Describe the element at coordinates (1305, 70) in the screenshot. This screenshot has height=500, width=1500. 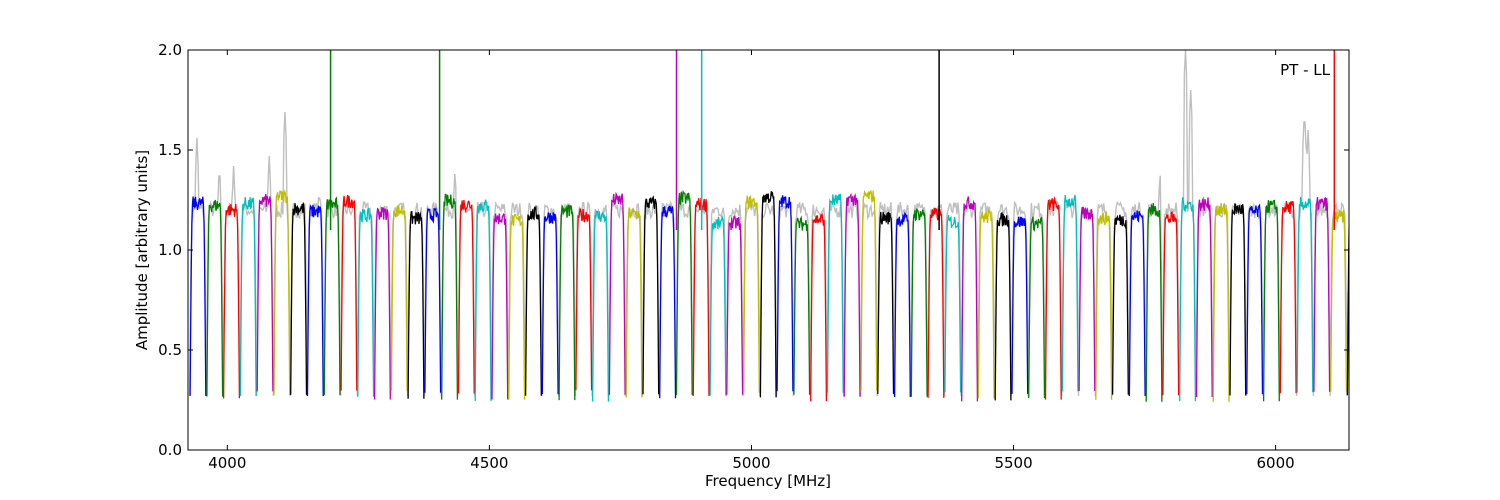
I see `chart-annotation: PT - LL` at that location.